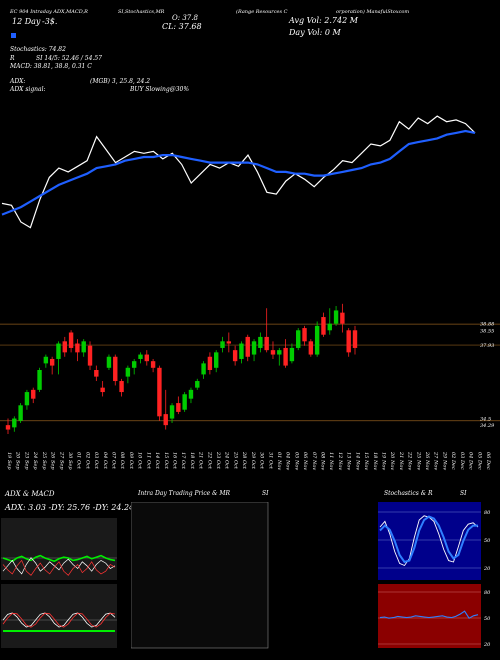  I want to click on date-label: 30 Sep, so click(70, 461).